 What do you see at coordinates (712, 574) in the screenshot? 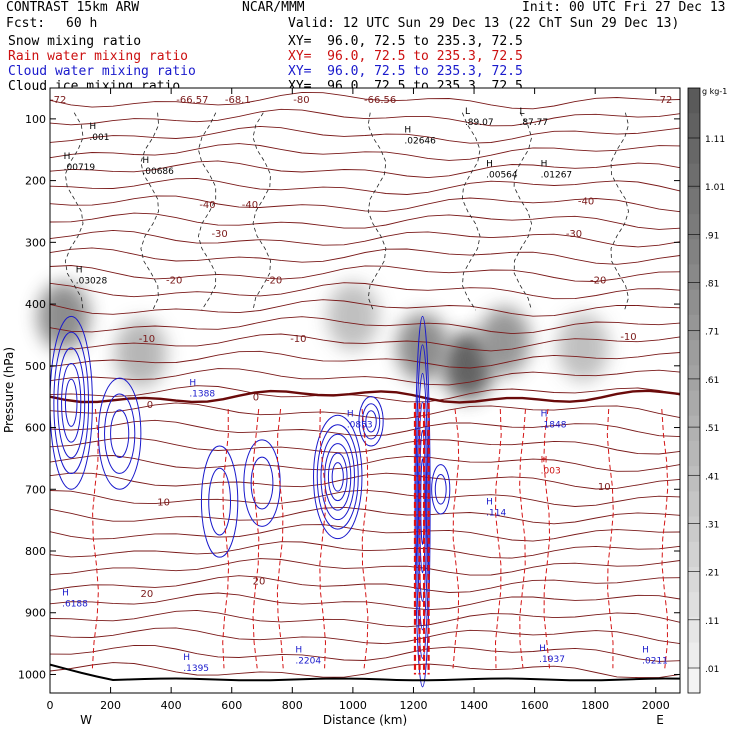
I see `colorbar-tick-label: .21` at bounding box center [712, 574].